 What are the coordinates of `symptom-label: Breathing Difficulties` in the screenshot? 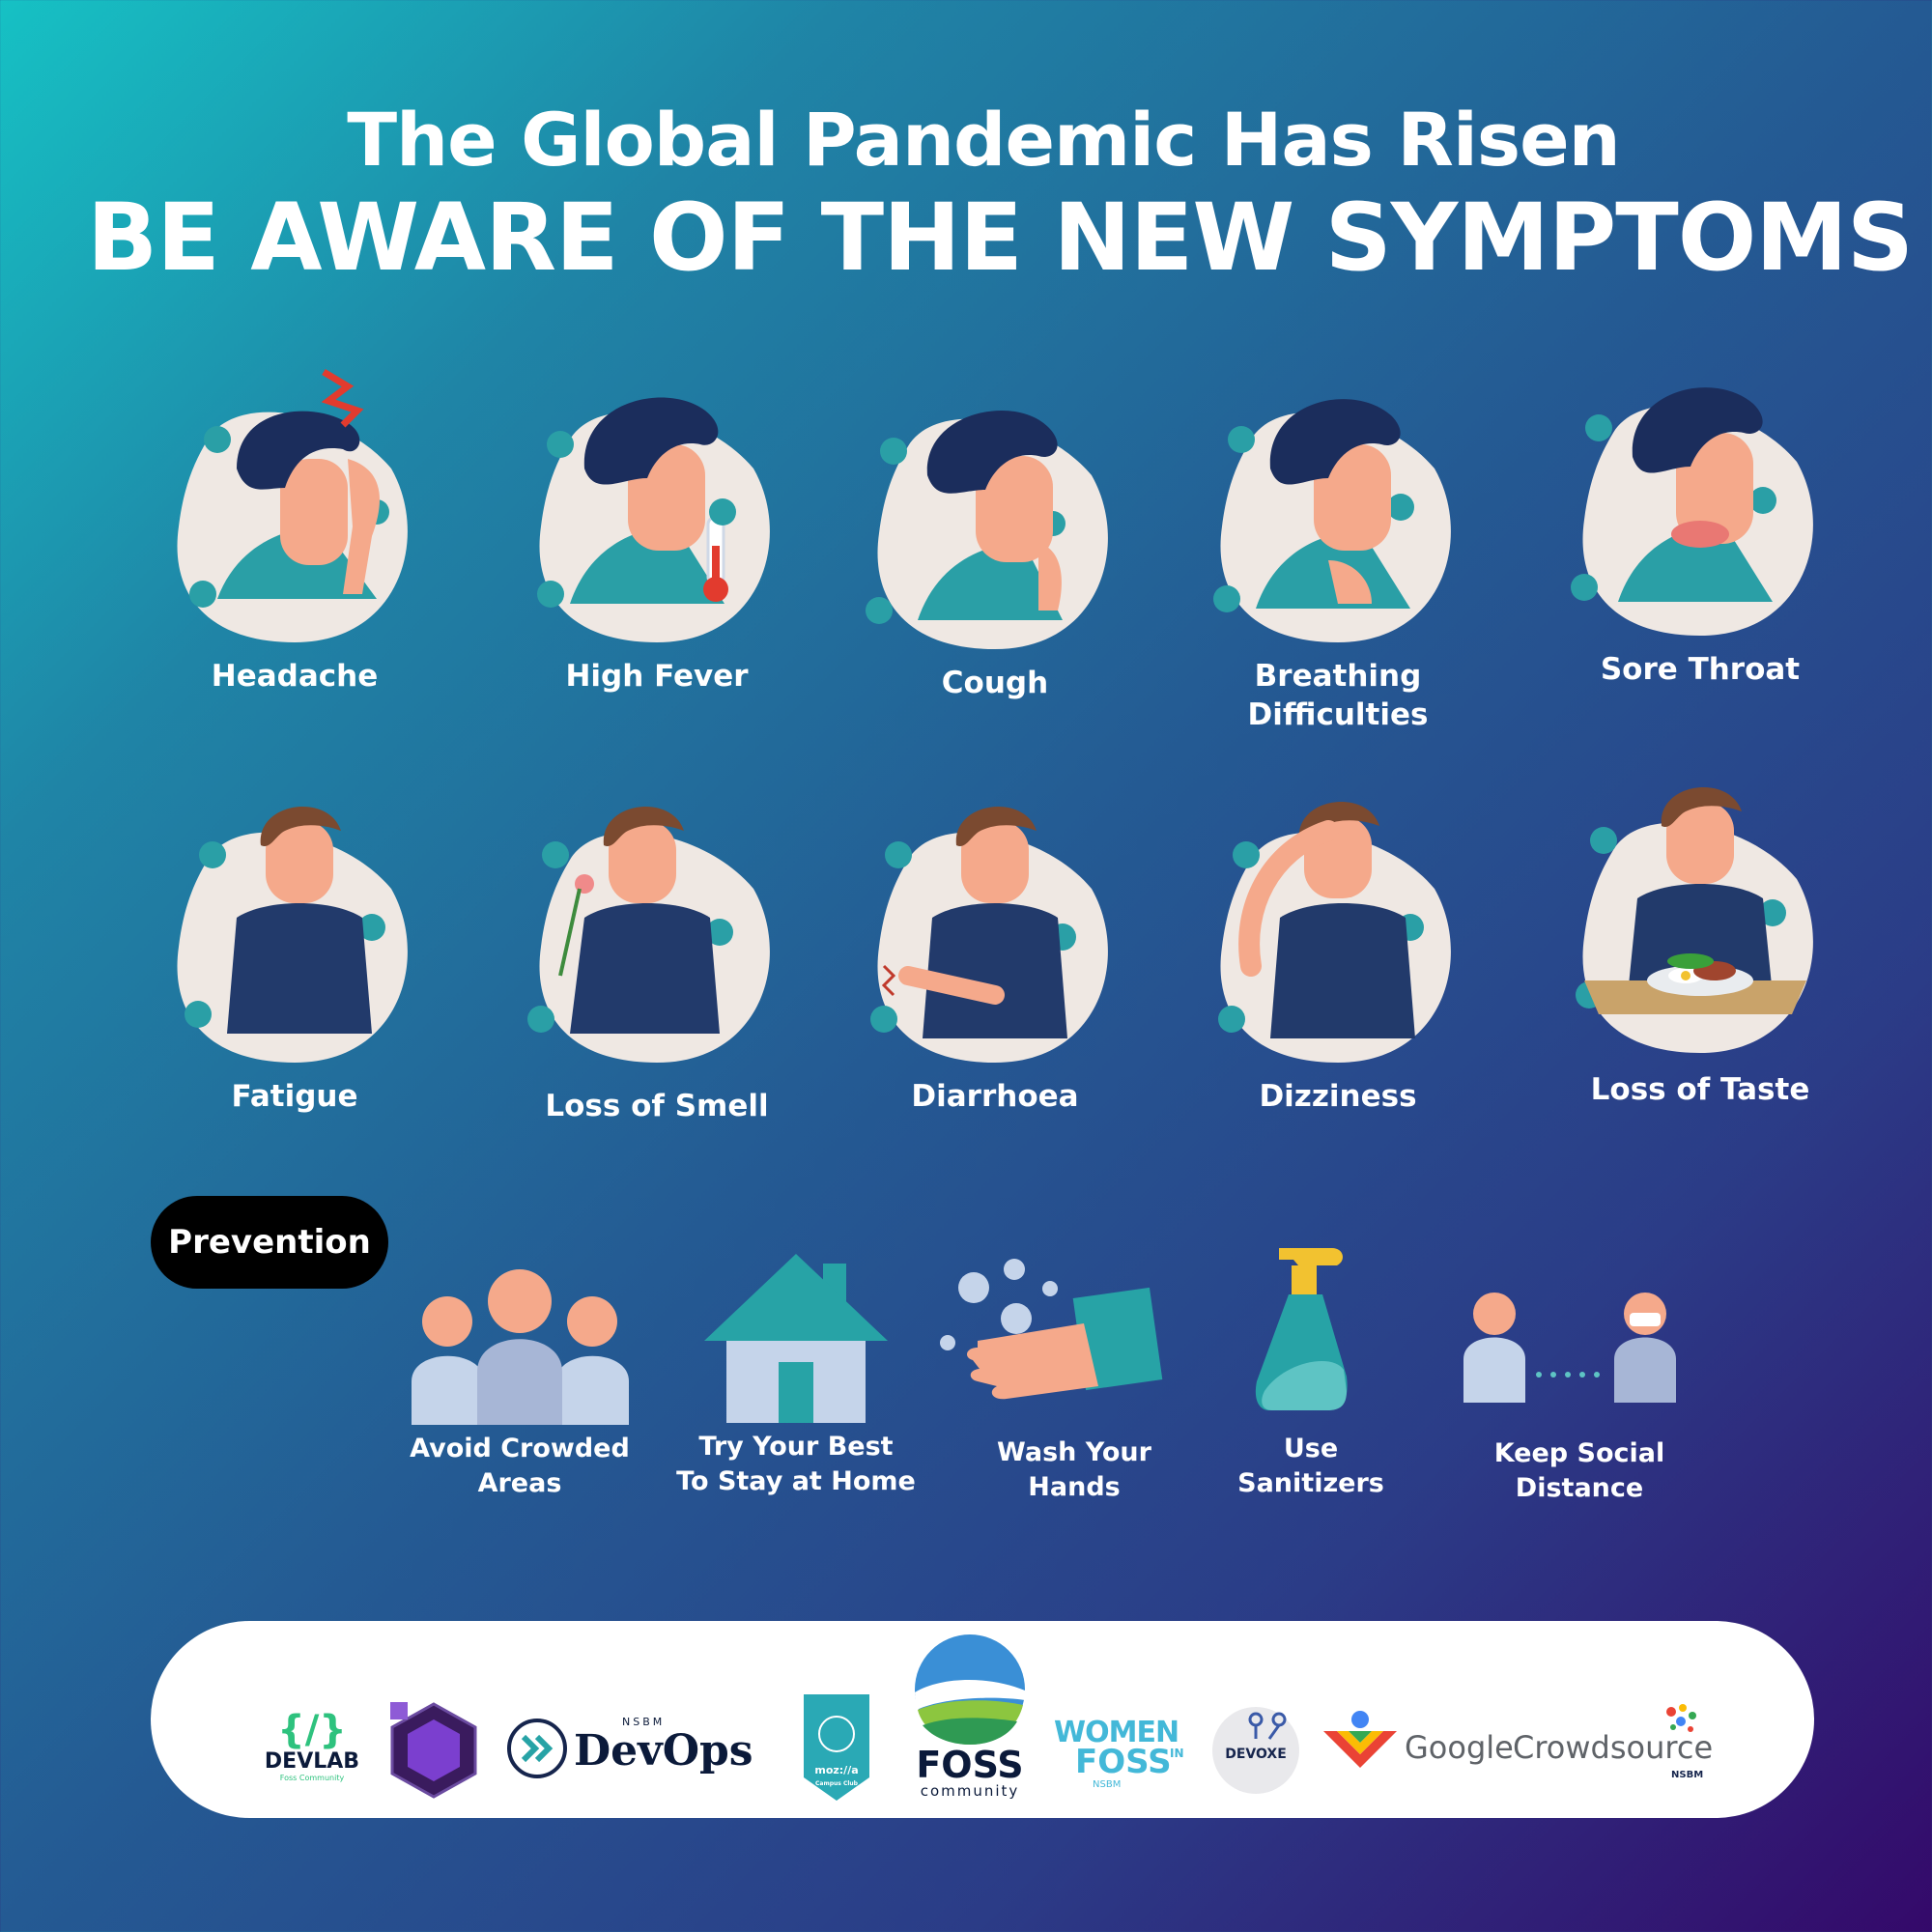 It's located at (1338, 695).